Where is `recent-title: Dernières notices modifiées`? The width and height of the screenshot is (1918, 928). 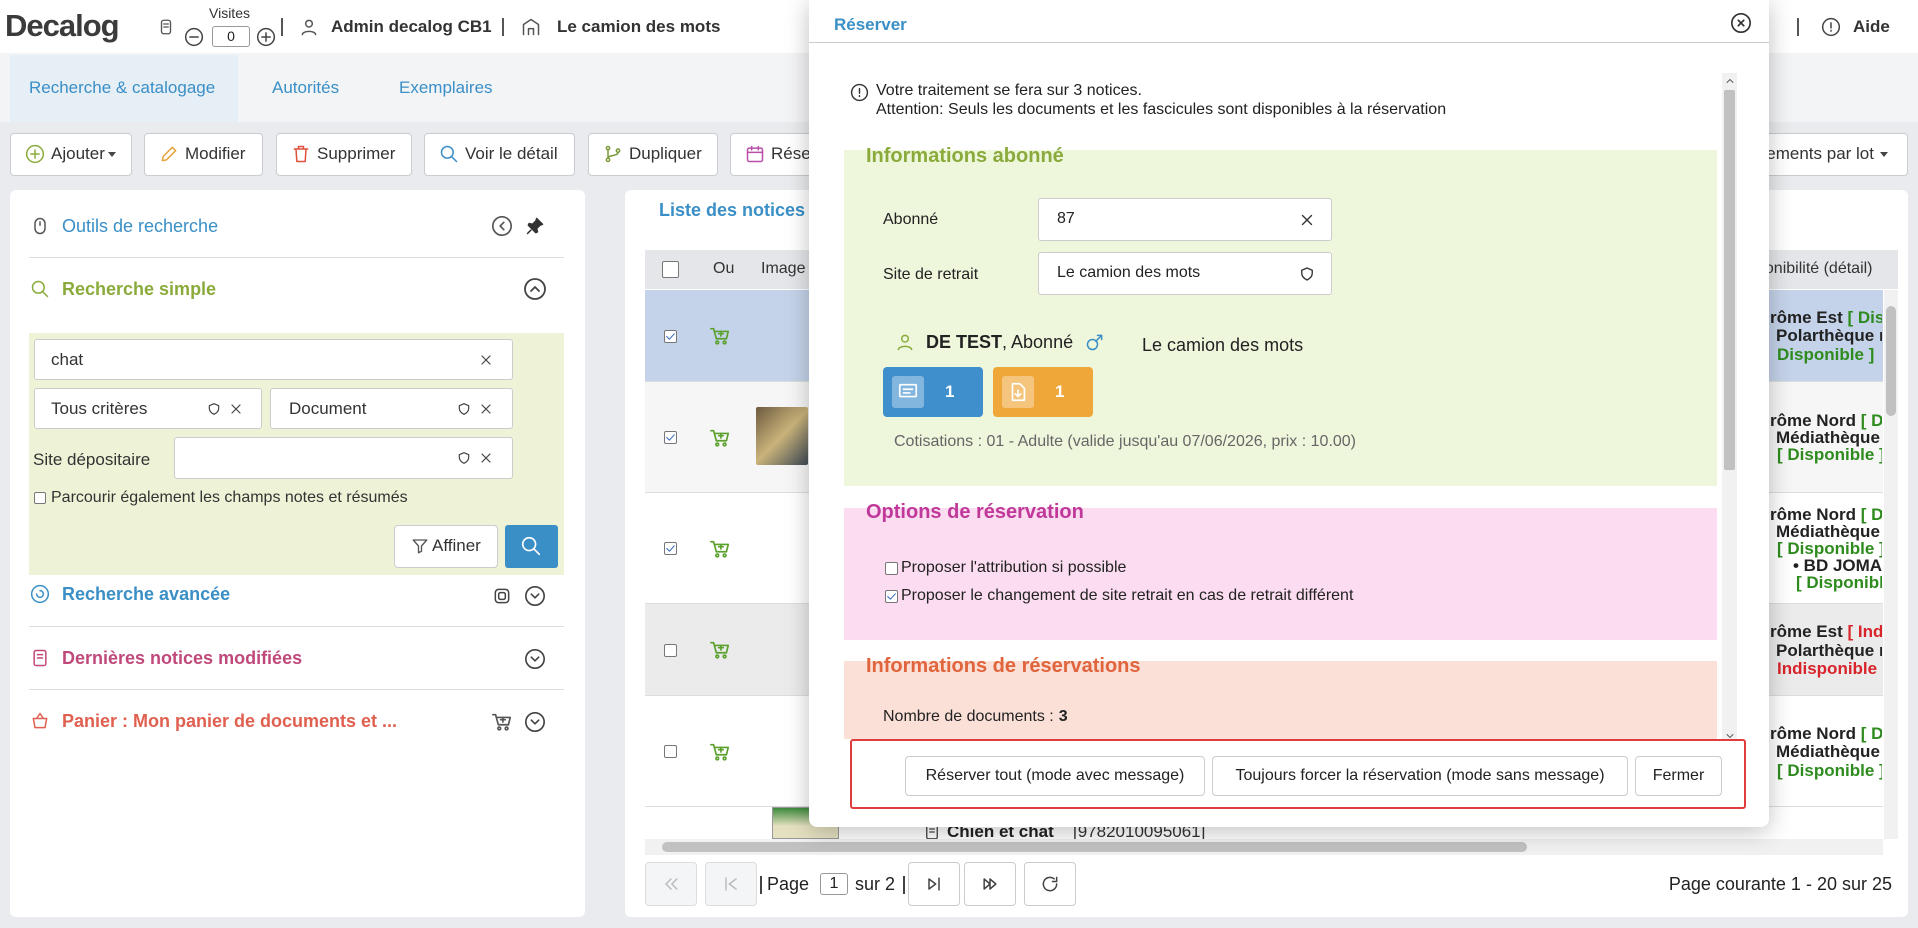 recent-title: Dernières notices modifiées is located at coordinates (182, 658).